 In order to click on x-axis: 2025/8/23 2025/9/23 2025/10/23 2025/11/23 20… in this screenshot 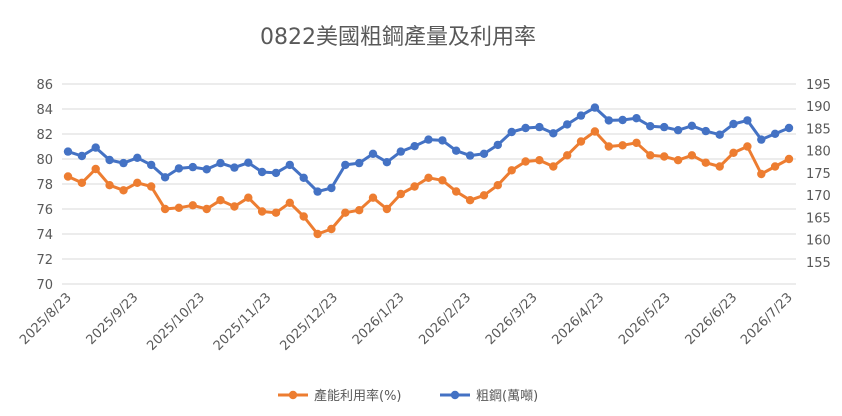, I will do `click(406, 322)`.